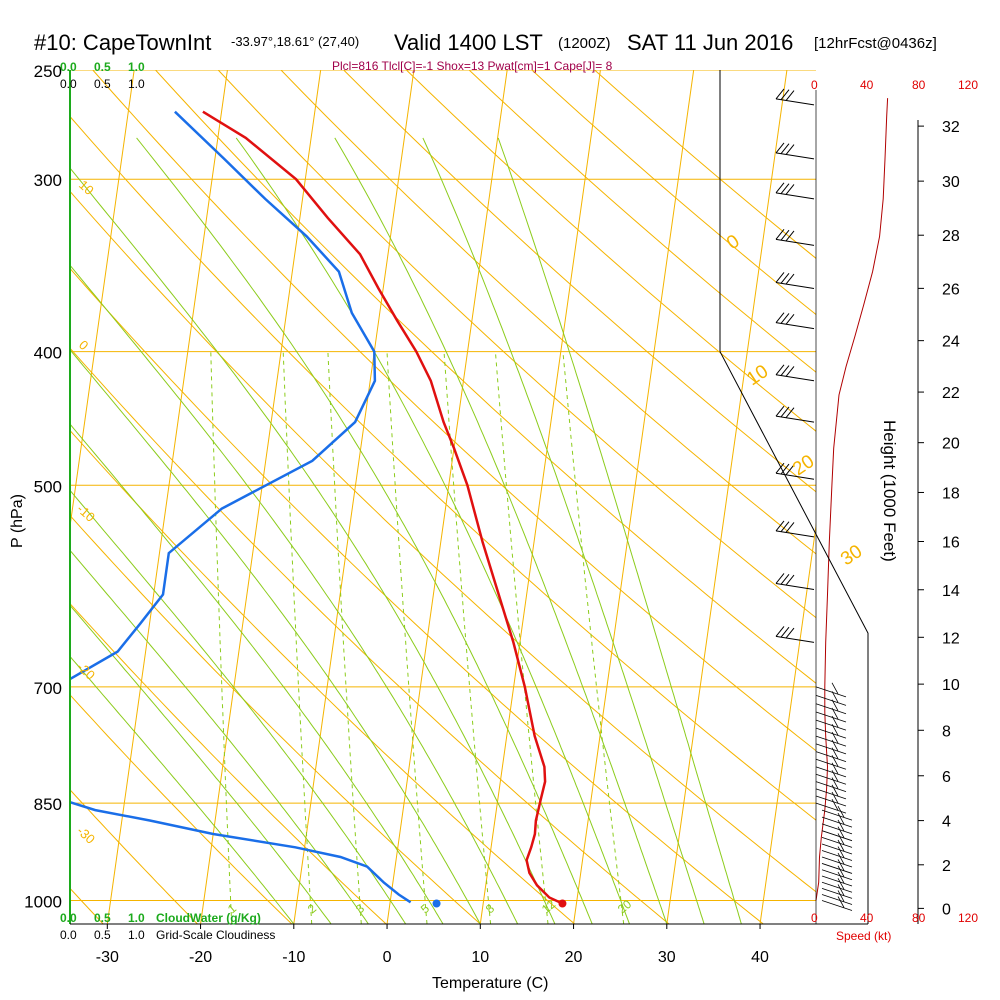 The width and height of the screenshot is (1000, 1000). I want to click on height-tick-label-22: 22, so click(951, 393).